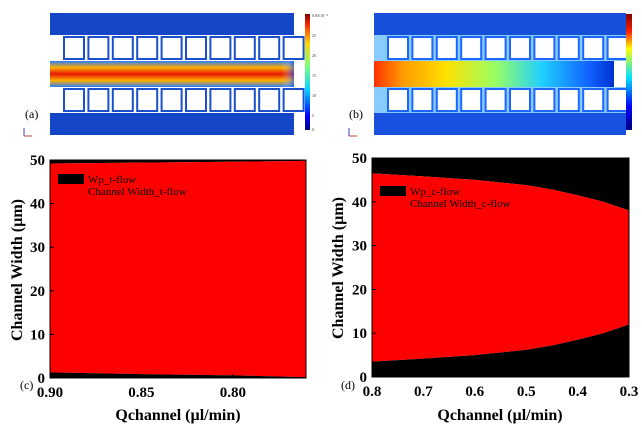  What do you see at coordinates (508, 100) in the screenshot?
I see `panel-b-bottom-pillars` at bounding box center [508, 100].